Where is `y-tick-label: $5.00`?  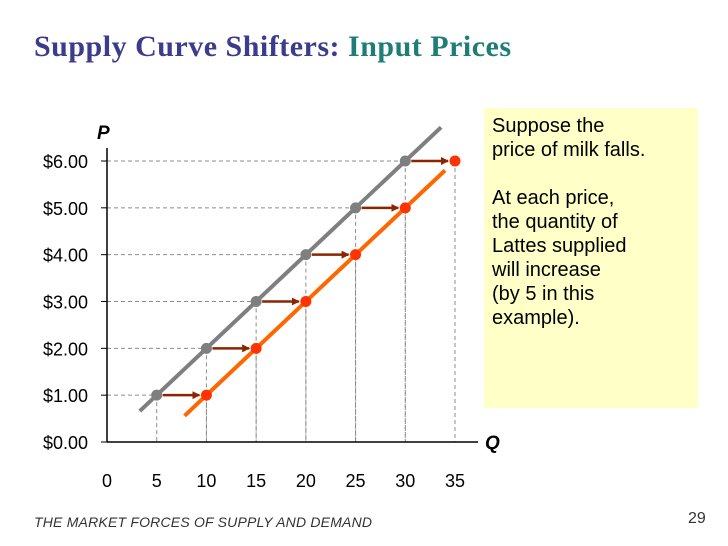 y-tick-label: $5.00 is located at coordinates (65, 209).